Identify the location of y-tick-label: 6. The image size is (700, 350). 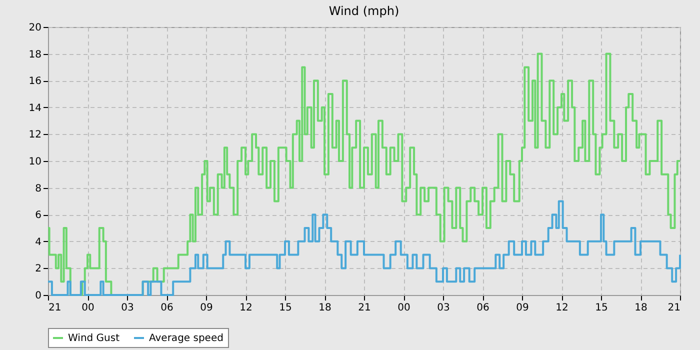
(38, 216).